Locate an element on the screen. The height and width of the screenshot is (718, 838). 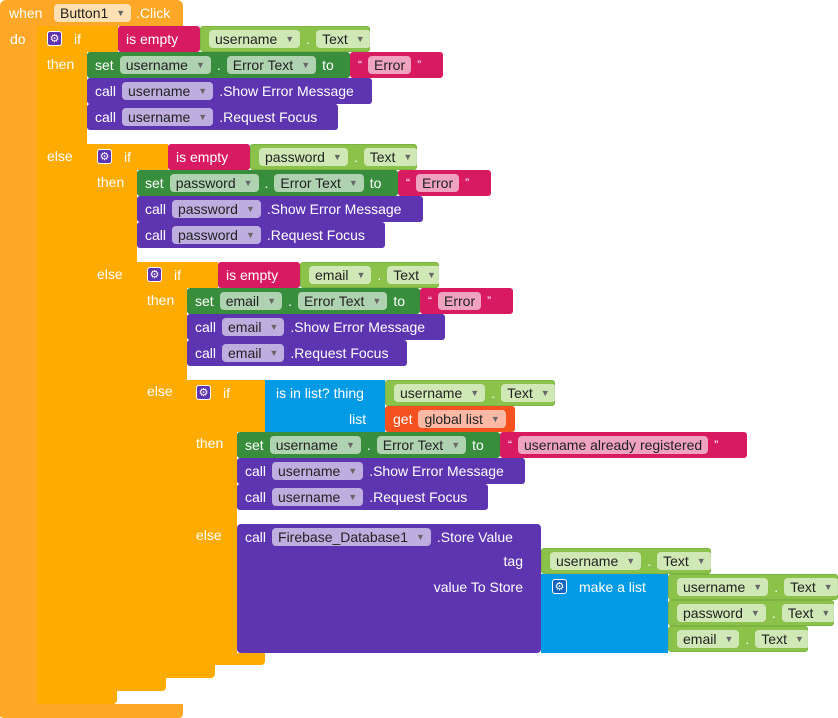
text-block: “ username already registered ” is located at coordinates (623, 445).